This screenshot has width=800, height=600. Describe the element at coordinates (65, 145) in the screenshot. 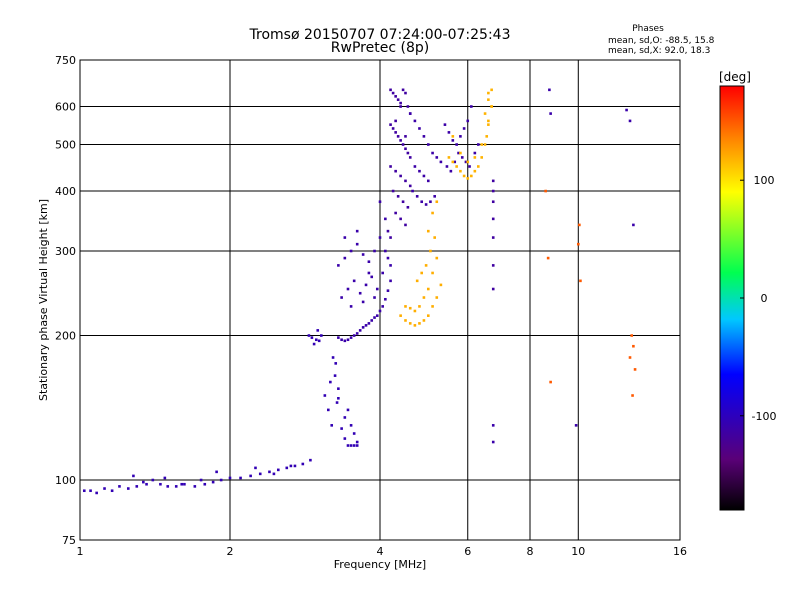

I see `y-tick-label: 500` at that location.